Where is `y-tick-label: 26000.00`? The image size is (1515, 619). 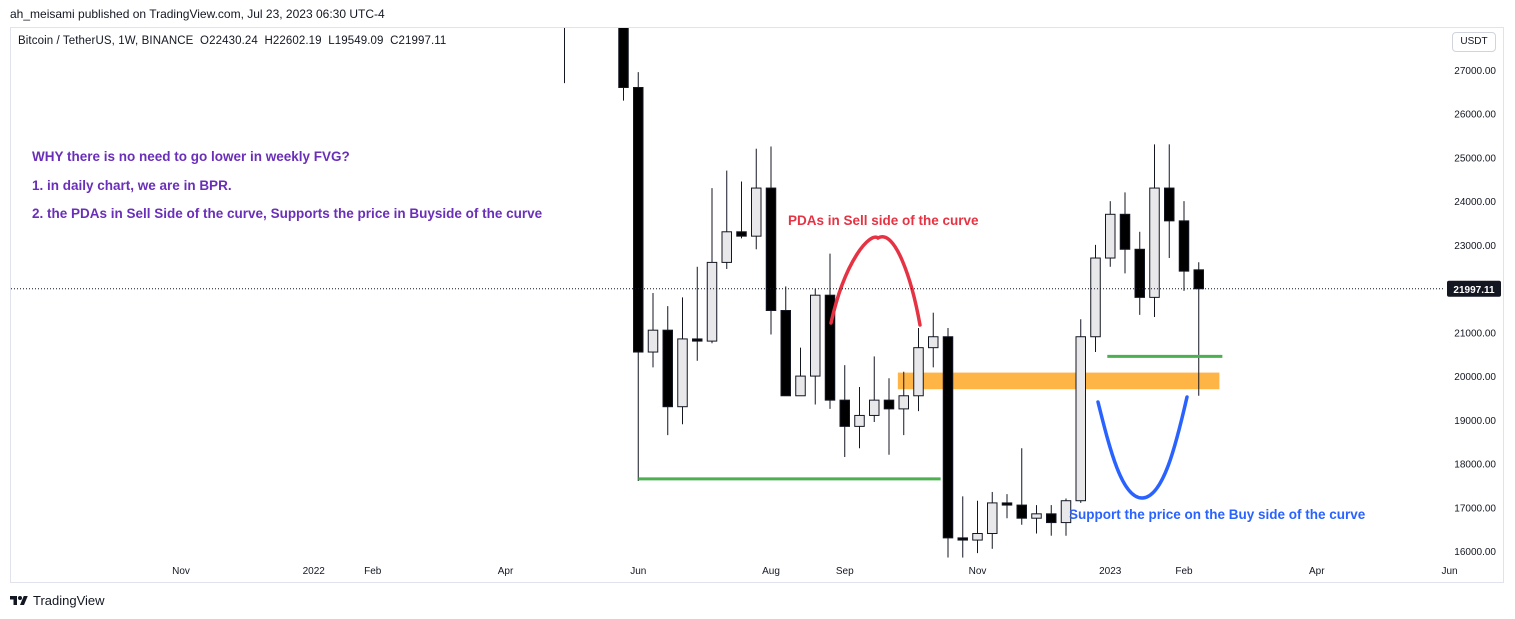 y-tick-label: 26000.00 is located at coordinates (1475, 115).